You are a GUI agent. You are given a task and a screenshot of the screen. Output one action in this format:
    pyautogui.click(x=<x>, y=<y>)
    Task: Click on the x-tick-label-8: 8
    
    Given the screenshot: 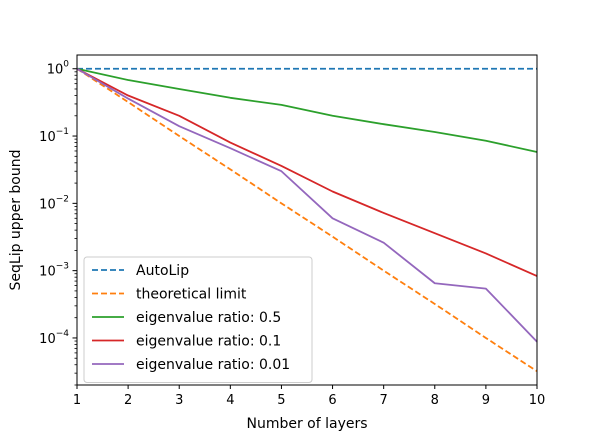 What is the action you would take?
    pyautogui.click(x=435, y=400)
    